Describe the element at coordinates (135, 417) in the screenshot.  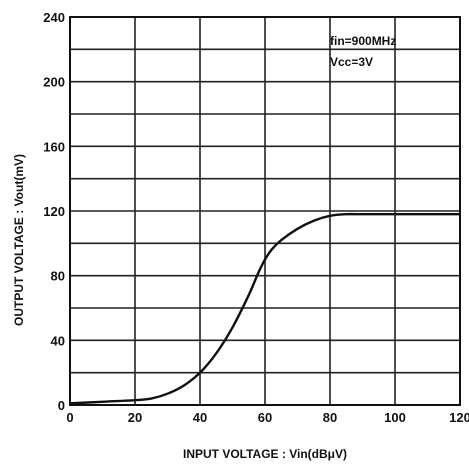
I see `x-tick-label: 20` at that location.